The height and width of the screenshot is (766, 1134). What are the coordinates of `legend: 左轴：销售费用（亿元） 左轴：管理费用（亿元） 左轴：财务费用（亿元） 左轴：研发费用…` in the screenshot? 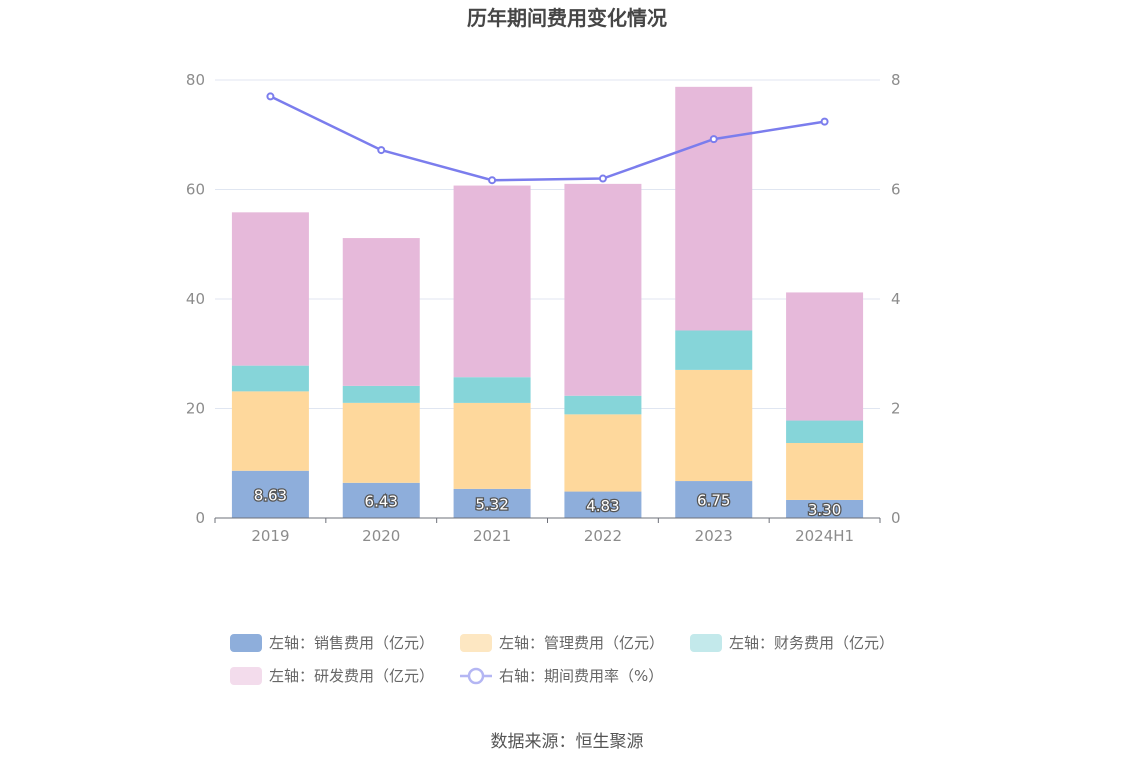 It's located at (562, 659).